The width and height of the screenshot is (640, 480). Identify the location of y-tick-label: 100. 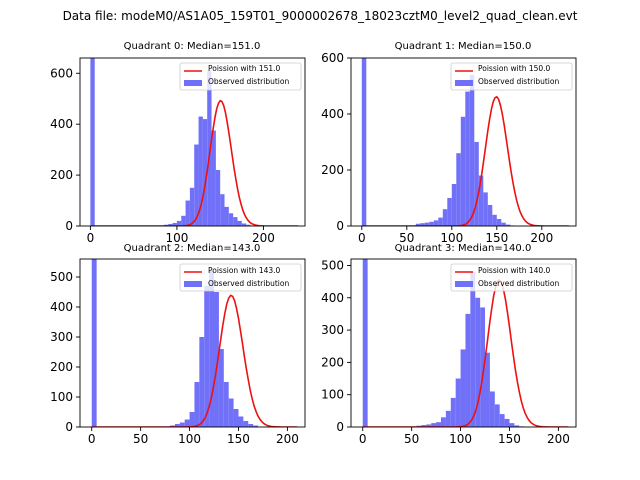
(332, 395).